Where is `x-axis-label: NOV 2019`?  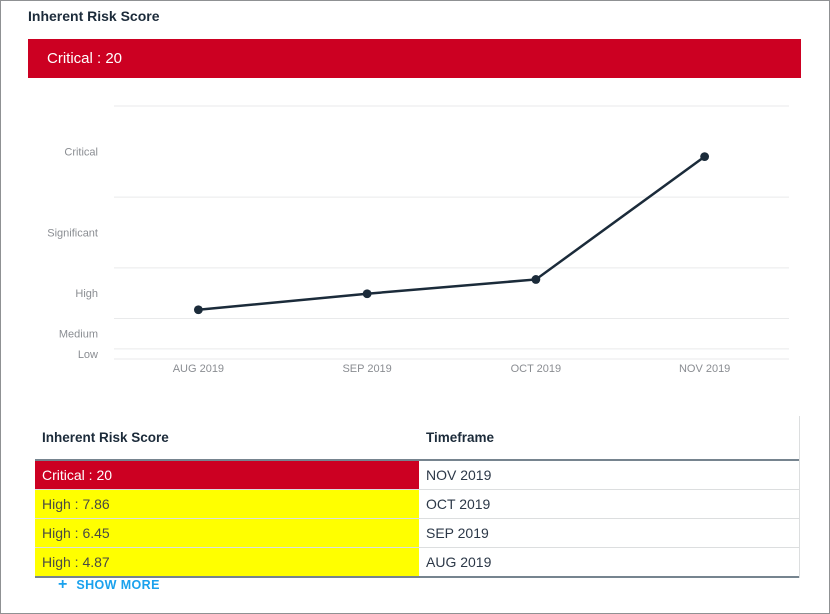 x-axis-label: NOV 2019 is located at coordinates (704, 369).